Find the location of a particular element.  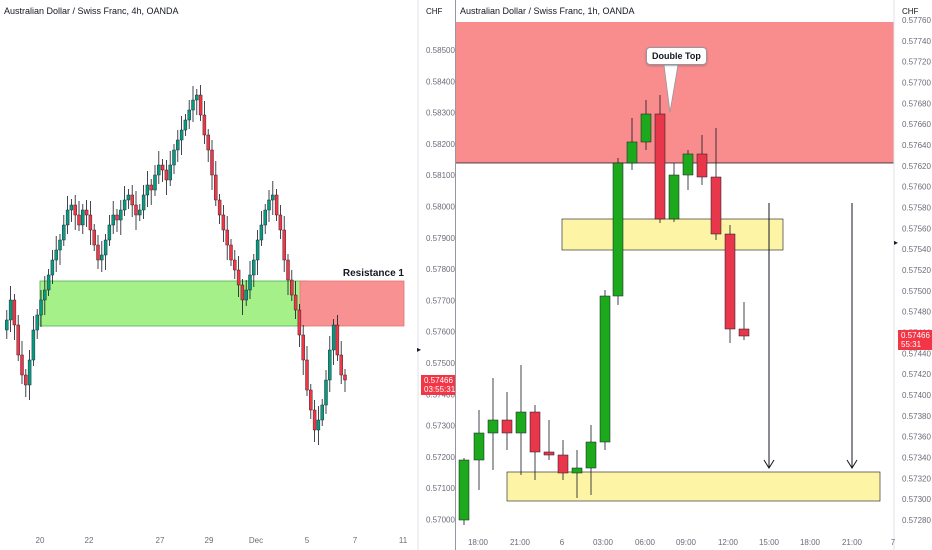

time-axis-label: 03:00 is located at coordinates (603, 542).